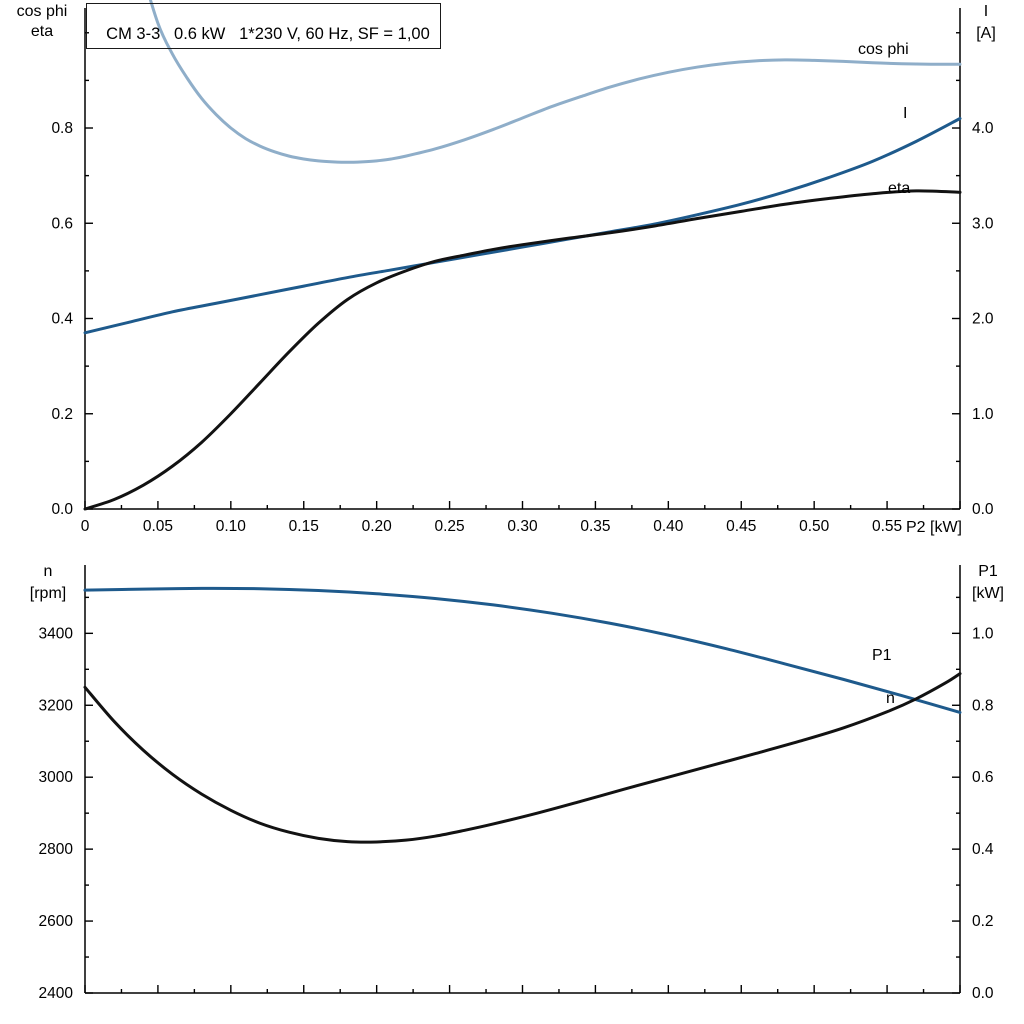  What do you see at coordinates (595, 526) in the screenshot?
I see `chart-text: 0.35` at bounding box center [595, 526].